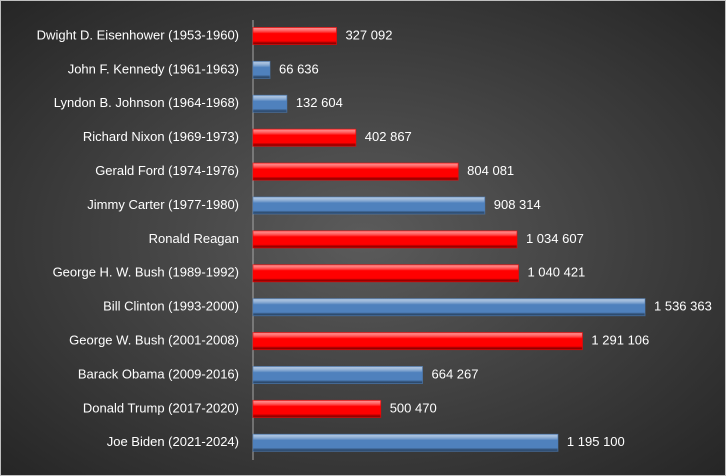 The width and height of the screenshot is (726, 476). What do you see at coordinates (319, 102) in the screenshot?
I see `value-label: 132 604` at bounding box center [319, 102].